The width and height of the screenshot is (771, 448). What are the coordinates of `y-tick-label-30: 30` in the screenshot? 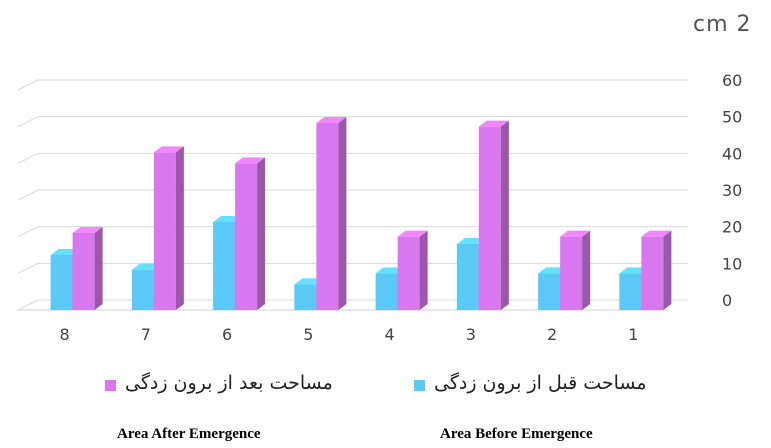 It's located at (732, 190).